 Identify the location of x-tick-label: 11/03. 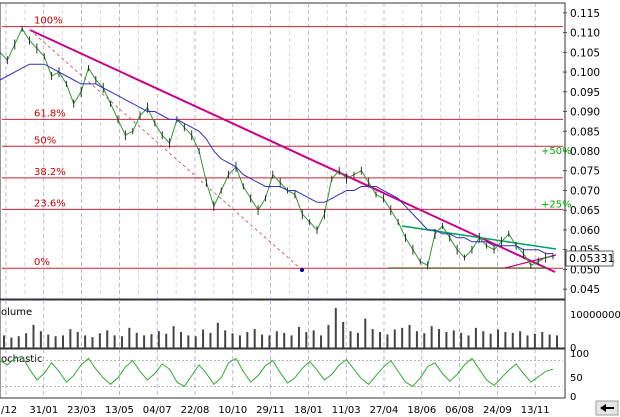
(346, 410).